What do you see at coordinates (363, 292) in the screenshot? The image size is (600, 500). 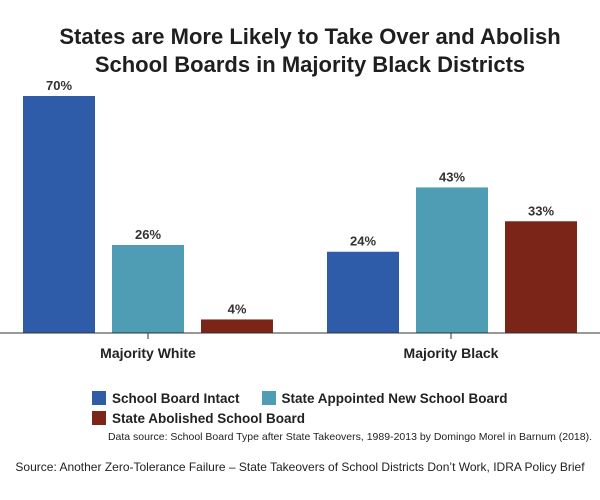 I see `bar-majority-black-school-board-intact` at bounding box center [363, 292].